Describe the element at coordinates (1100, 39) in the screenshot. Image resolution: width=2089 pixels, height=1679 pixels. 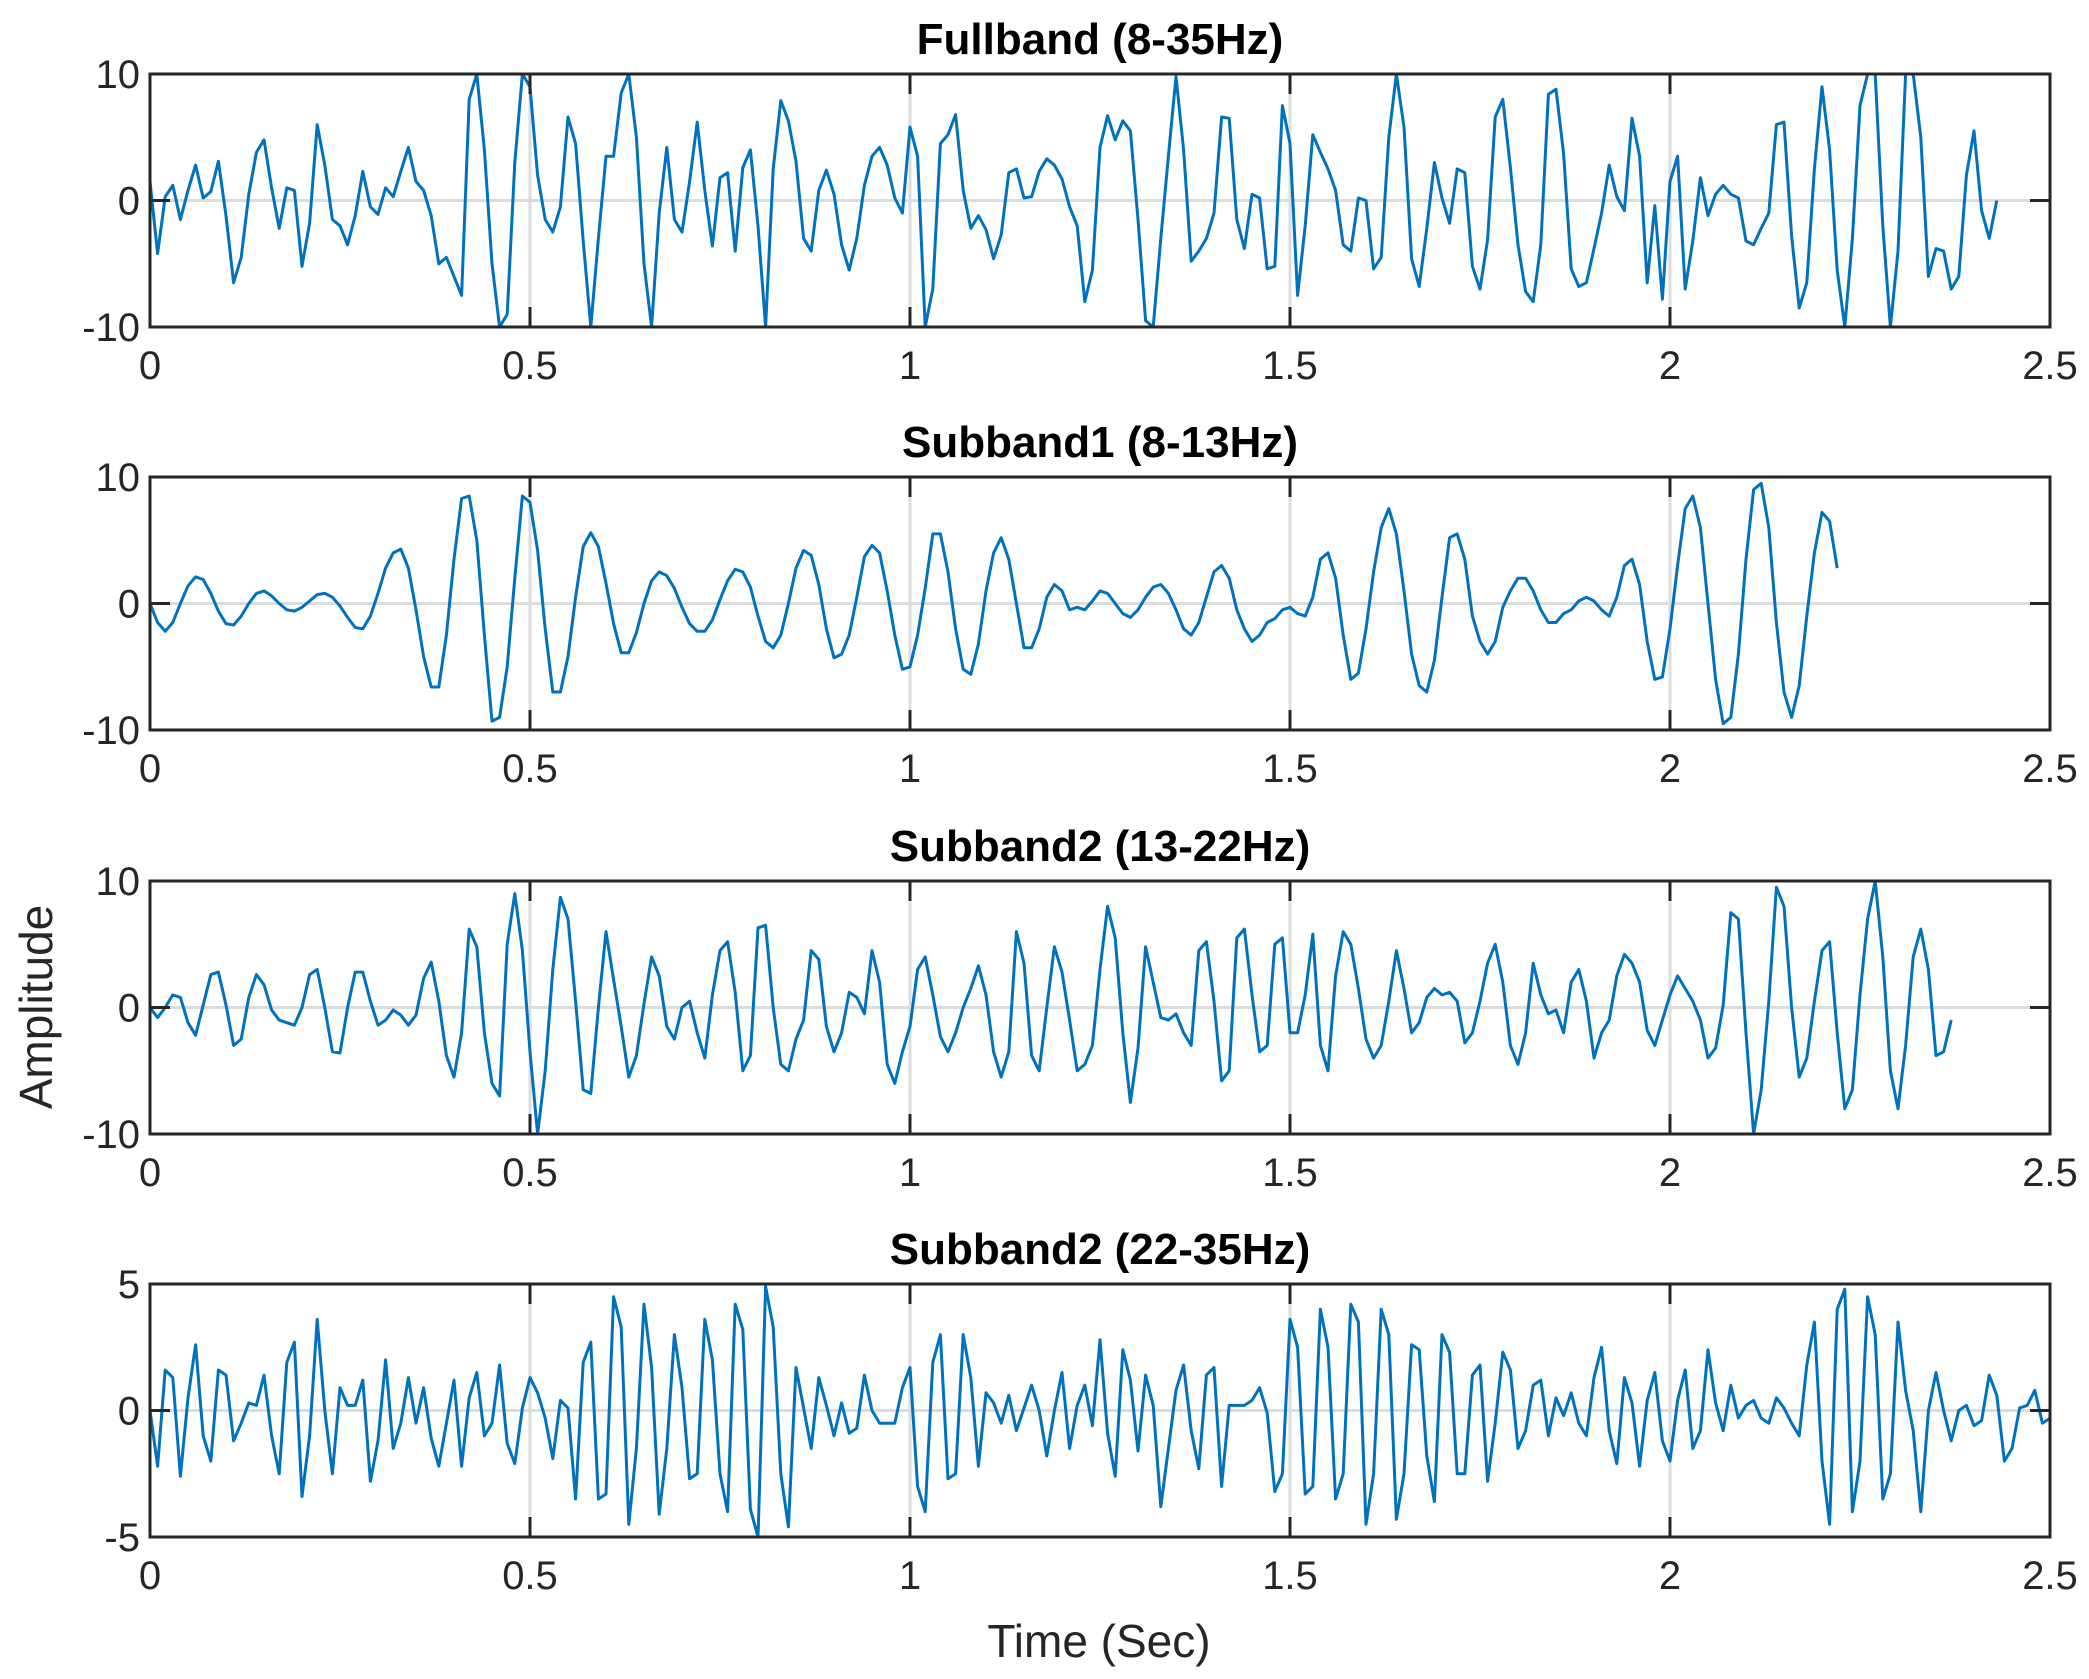
I see `subplot-title: Fullband (8-35Hz)` at that location.